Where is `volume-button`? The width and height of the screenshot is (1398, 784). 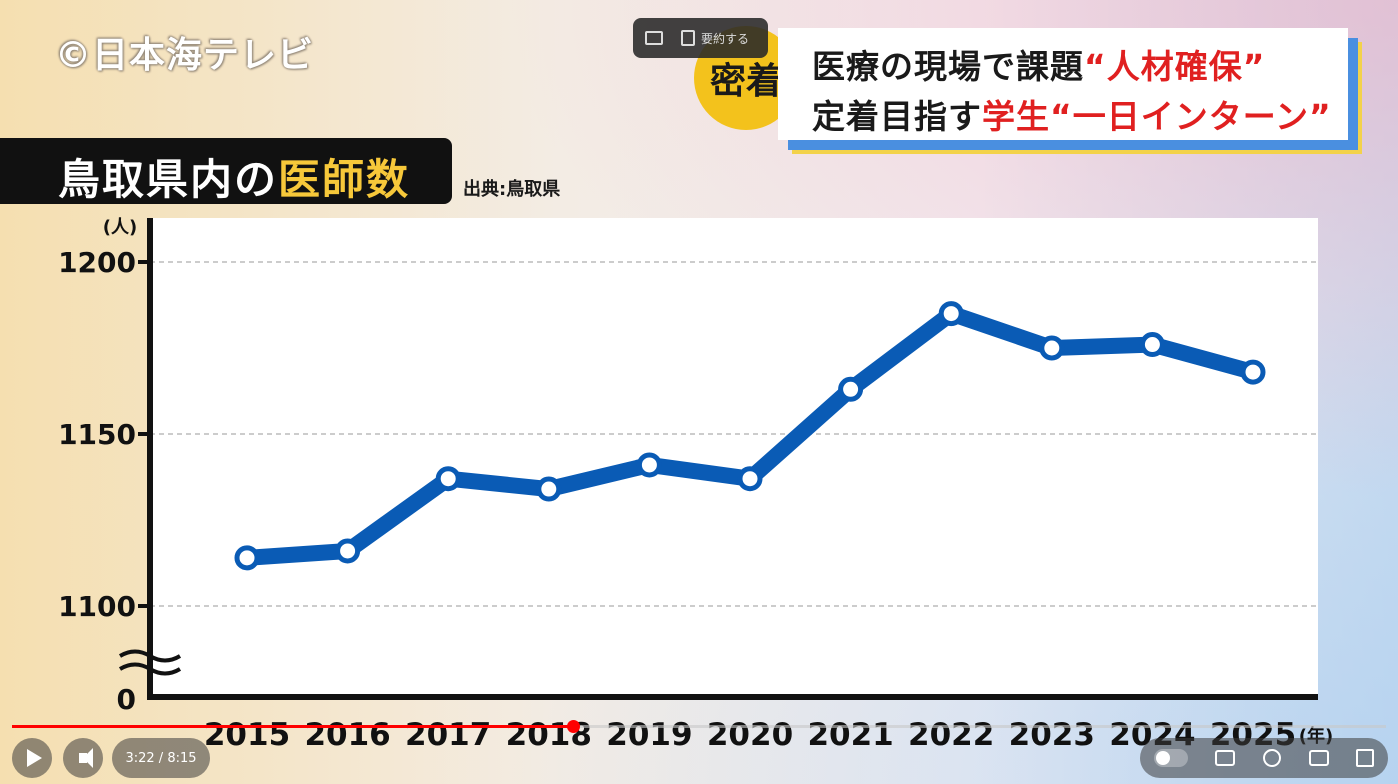
volume-button is located at coordinates (83, 758).